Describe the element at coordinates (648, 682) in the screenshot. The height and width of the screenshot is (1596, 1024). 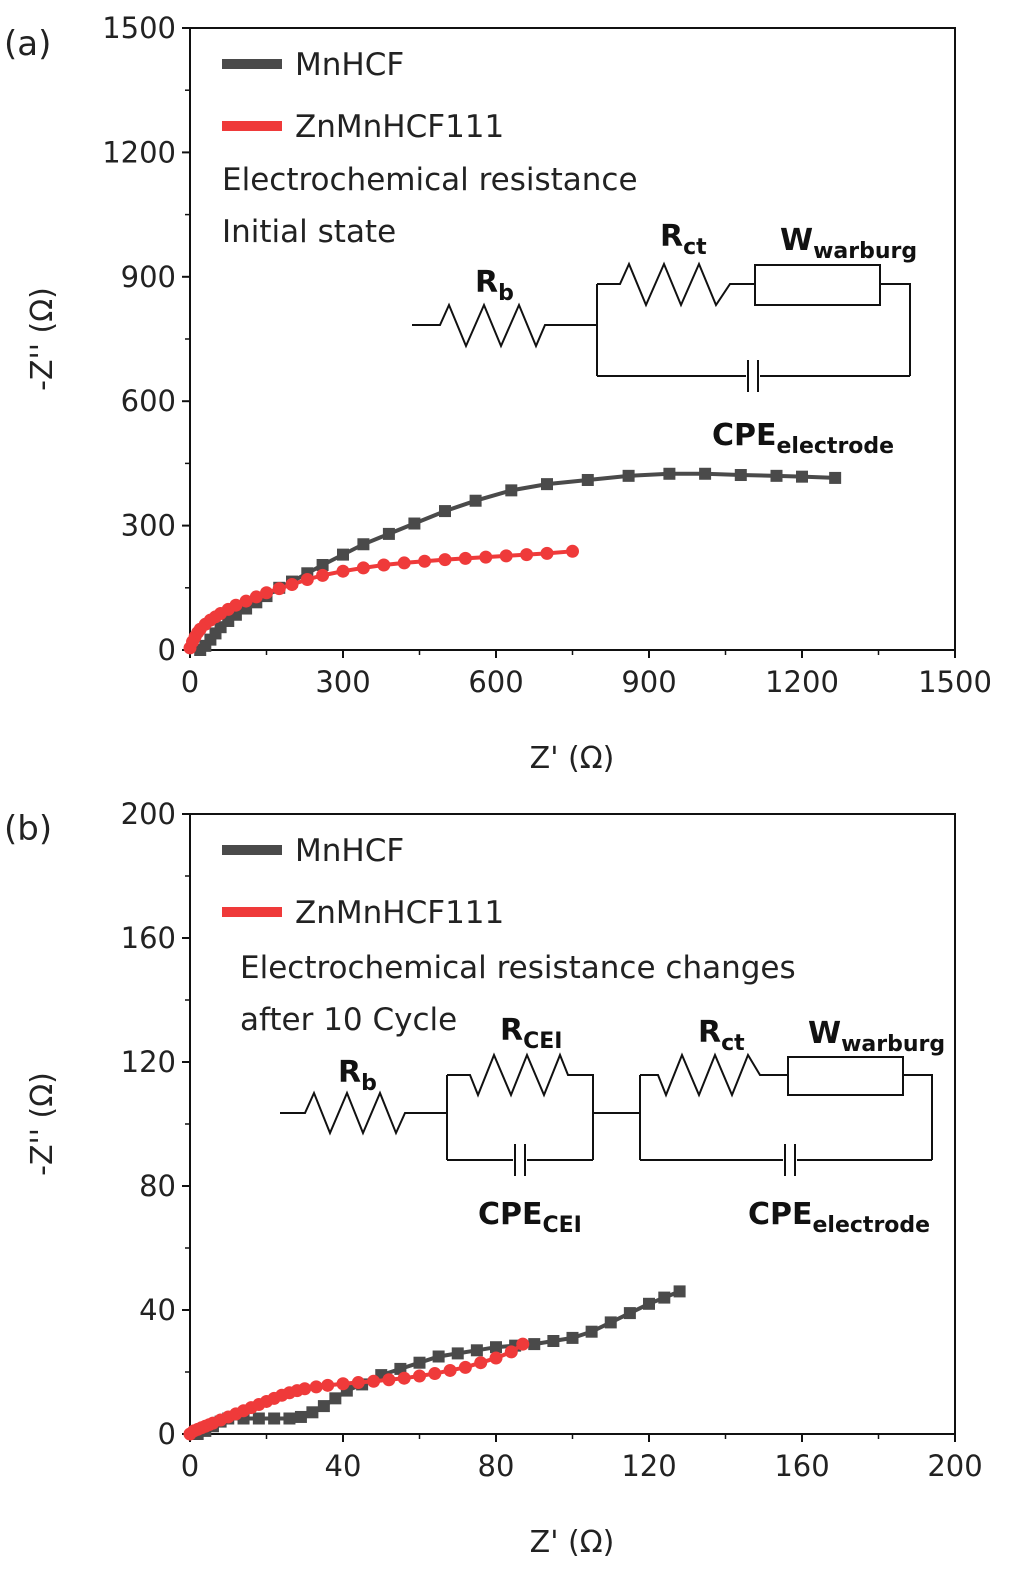
I see `x-tick-label: 900` at that location.